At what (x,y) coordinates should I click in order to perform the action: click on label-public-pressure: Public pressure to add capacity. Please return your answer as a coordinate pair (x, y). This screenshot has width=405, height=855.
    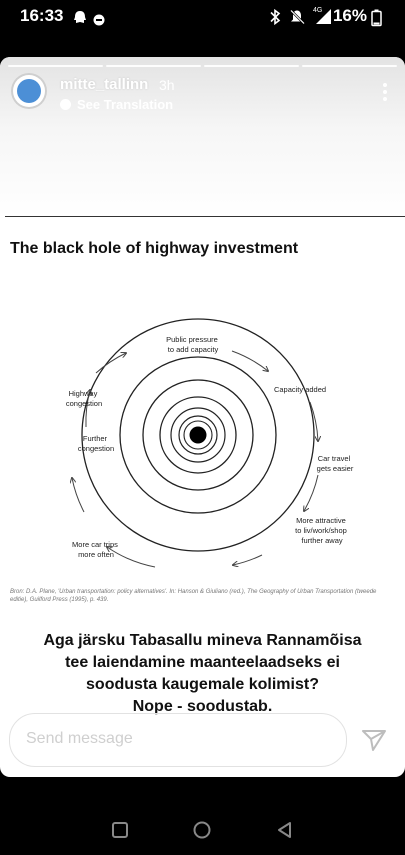
    Looking at the image, I should click on (193, 344).